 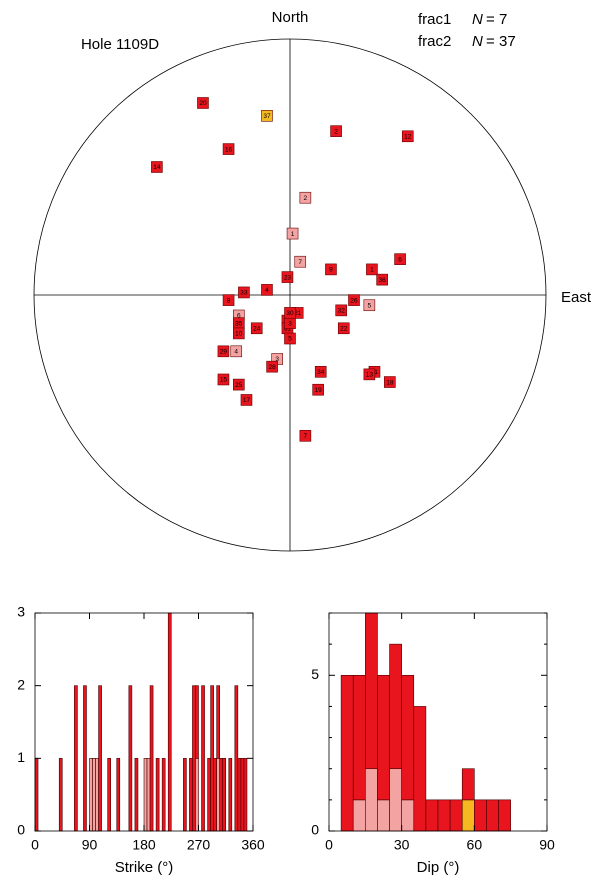 I want to click on x-tick-label: 270, so click(x=199, y=845).